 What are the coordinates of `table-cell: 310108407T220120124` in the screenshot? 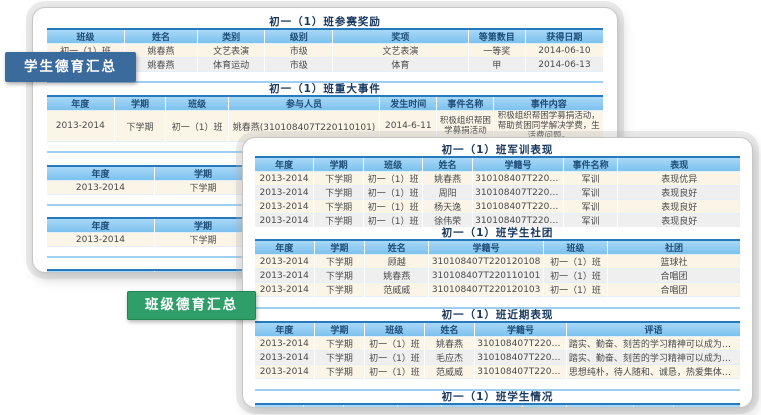 It's located at (518, 192).